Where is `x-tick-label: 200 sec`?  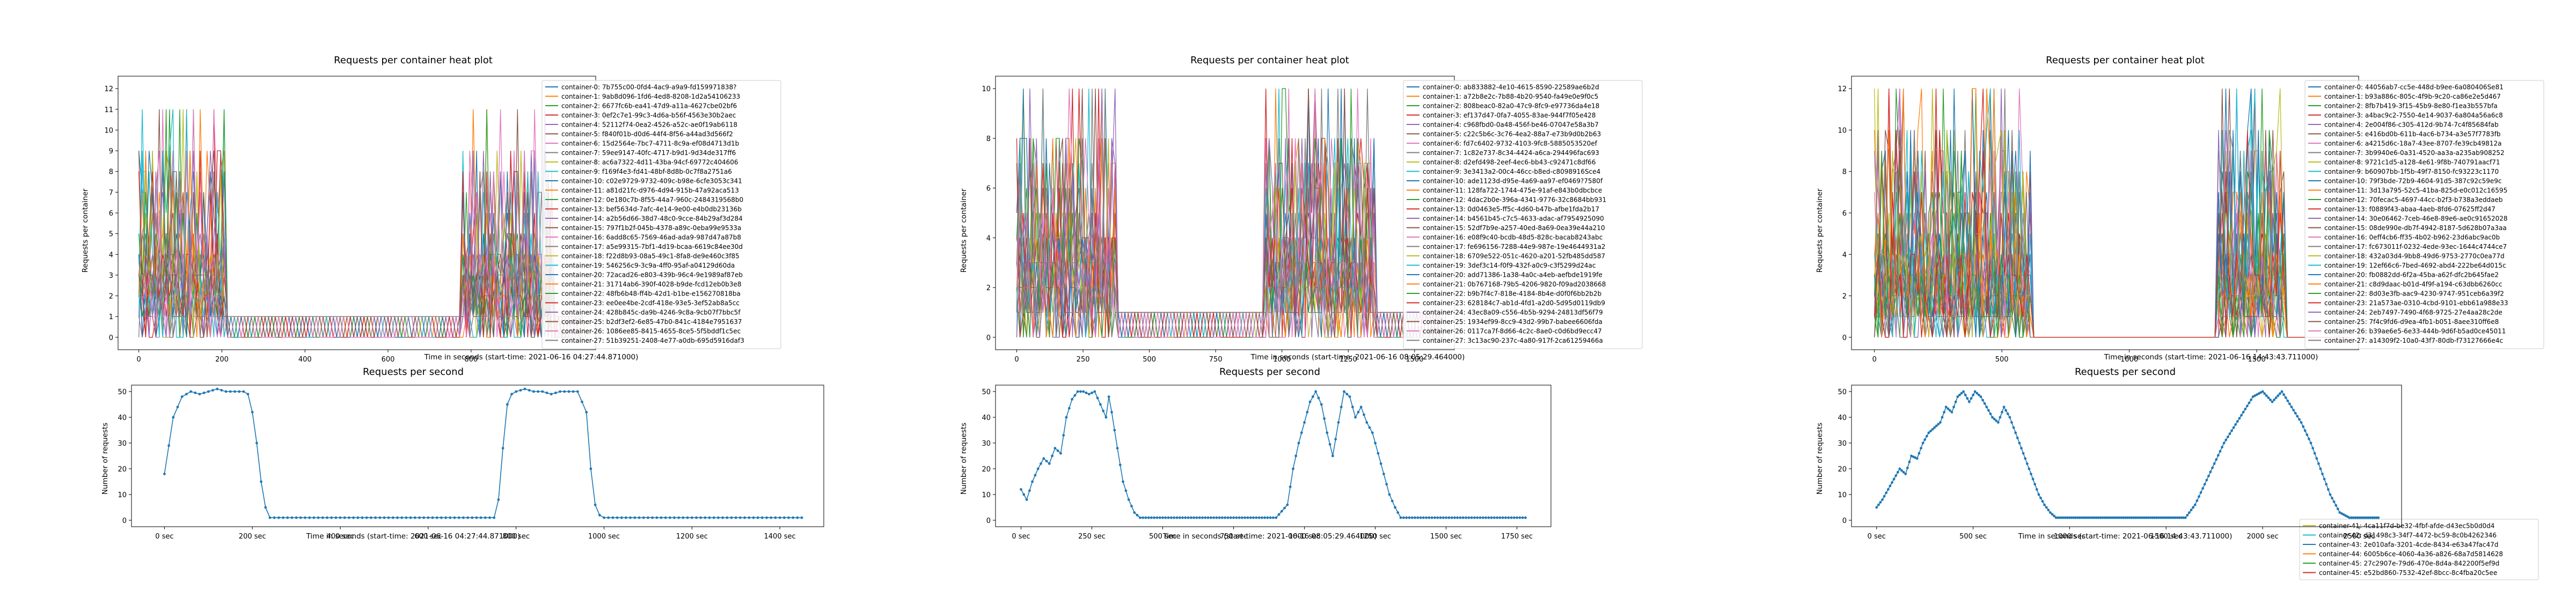 x-tick-label: 200 sec is located at coordinates (252, 537).